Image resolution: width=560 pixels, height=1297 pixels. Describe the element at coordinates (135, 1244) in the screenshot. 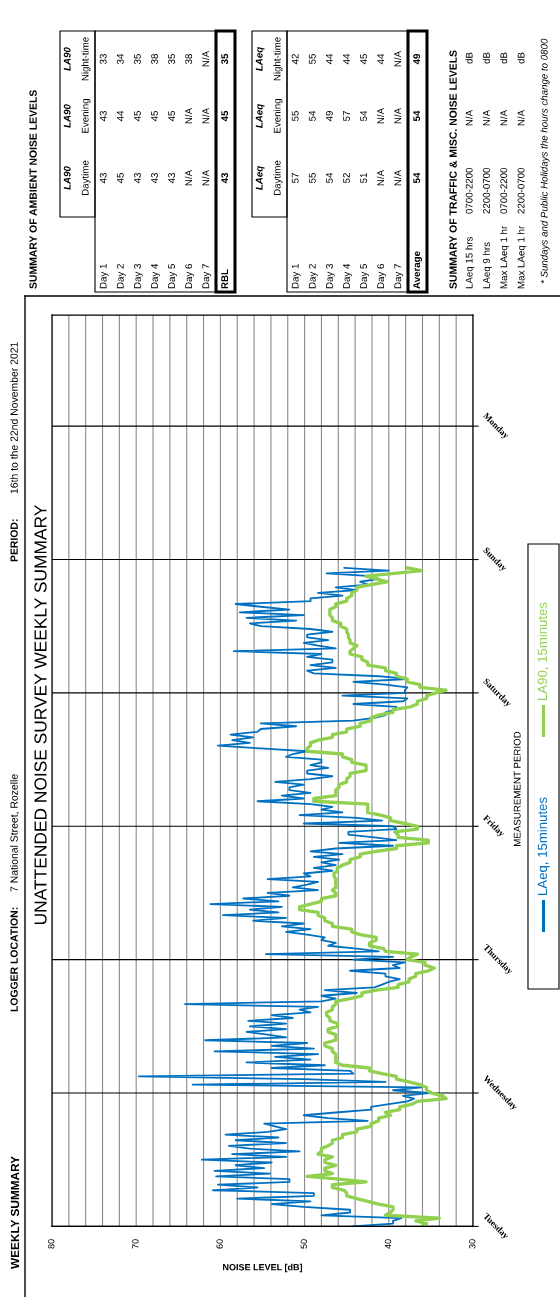

I see `x-tick-label: 70` at that location.